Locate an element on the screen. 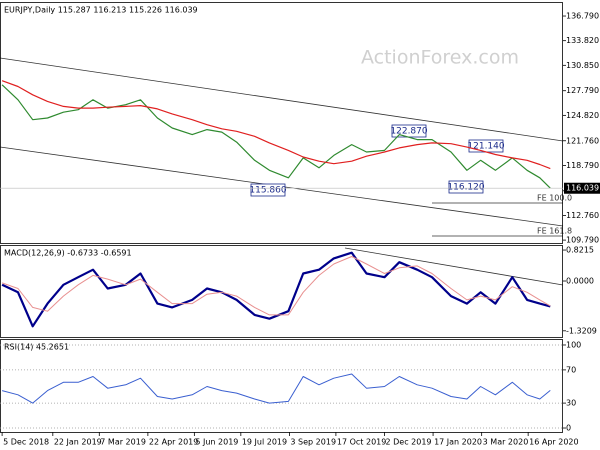 The width and height of the screenshot is (600, 450). annotation: 122.870 is located at coordinates (408, 132).